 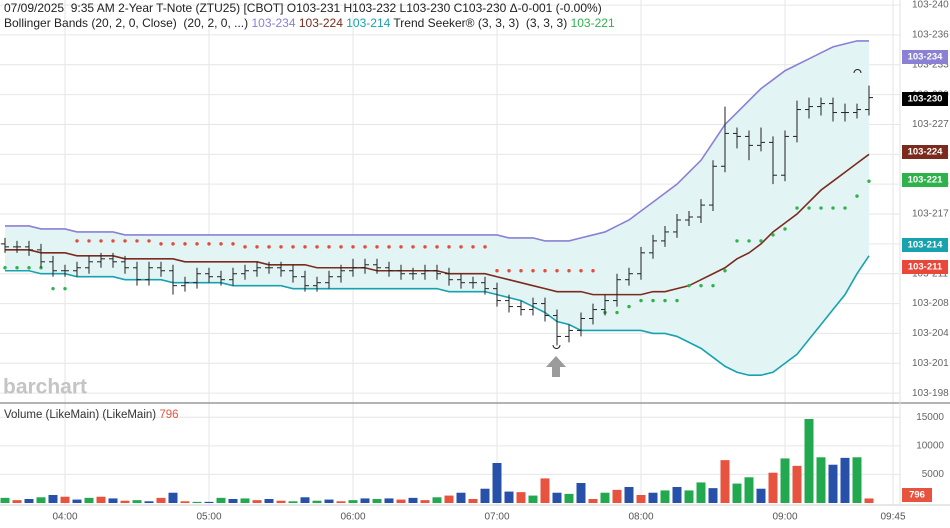 What do you see at coordinates (930, 303) in the screenshot?
I see `y-tick-label: 103-208` at bounding box center [930, 303].